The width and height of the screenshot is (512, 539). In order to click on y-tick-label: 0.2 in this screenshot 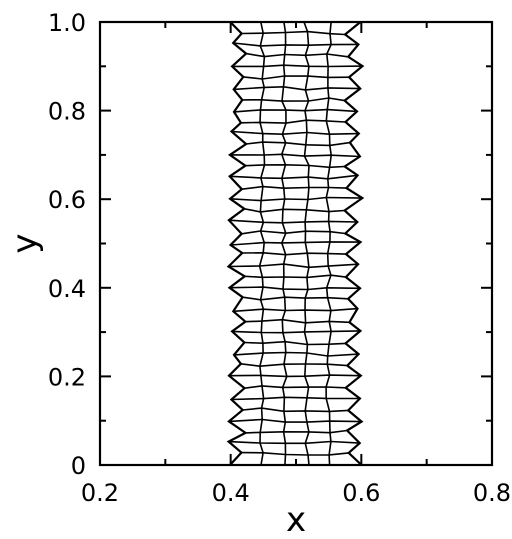, I will do `click(67, 377)`.